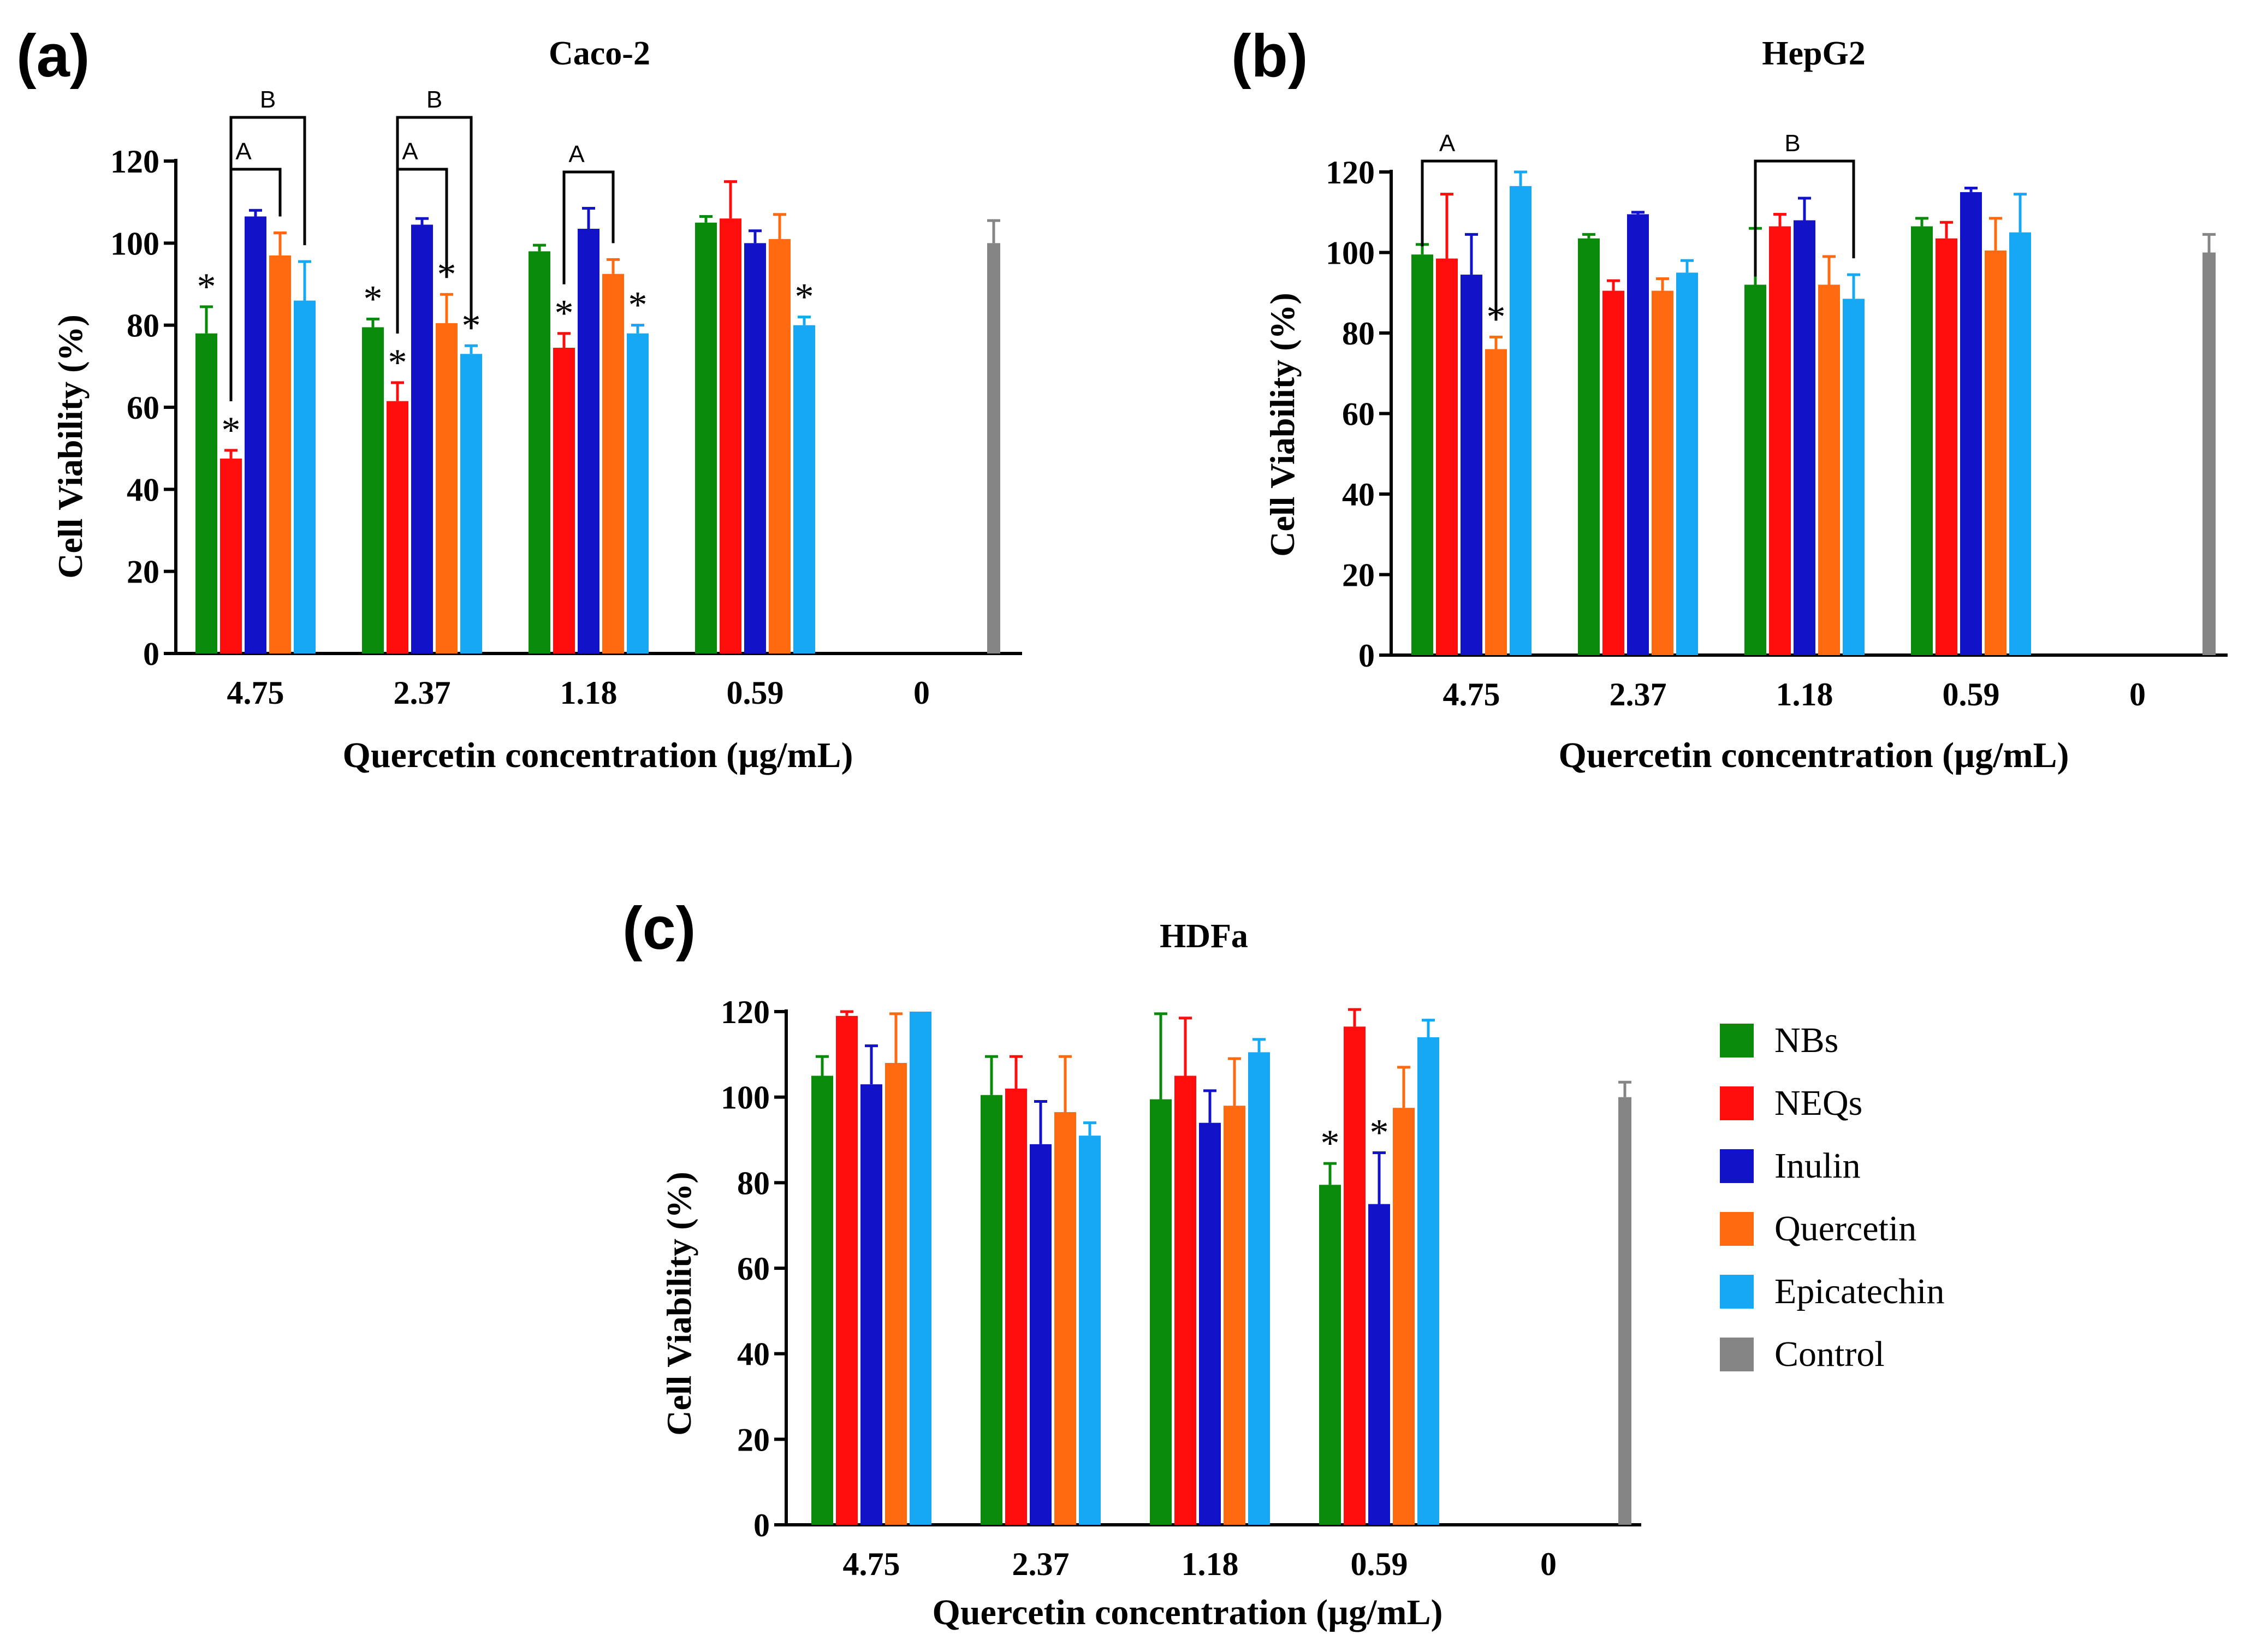 The width and height of the screenshot is (2244, 1652). I want to click on panel-a-x-ticks: 4.75 2.37 1.18 0.59 0, so click(578, 693).